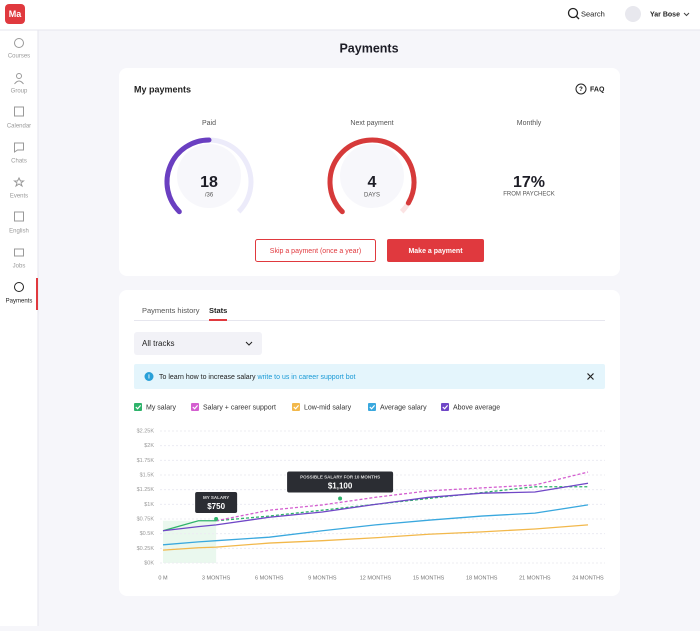 The width and height of the screenshot is (700, 631). I want to click on x-tick-label: 15 MONTHS, so click(429, 578).